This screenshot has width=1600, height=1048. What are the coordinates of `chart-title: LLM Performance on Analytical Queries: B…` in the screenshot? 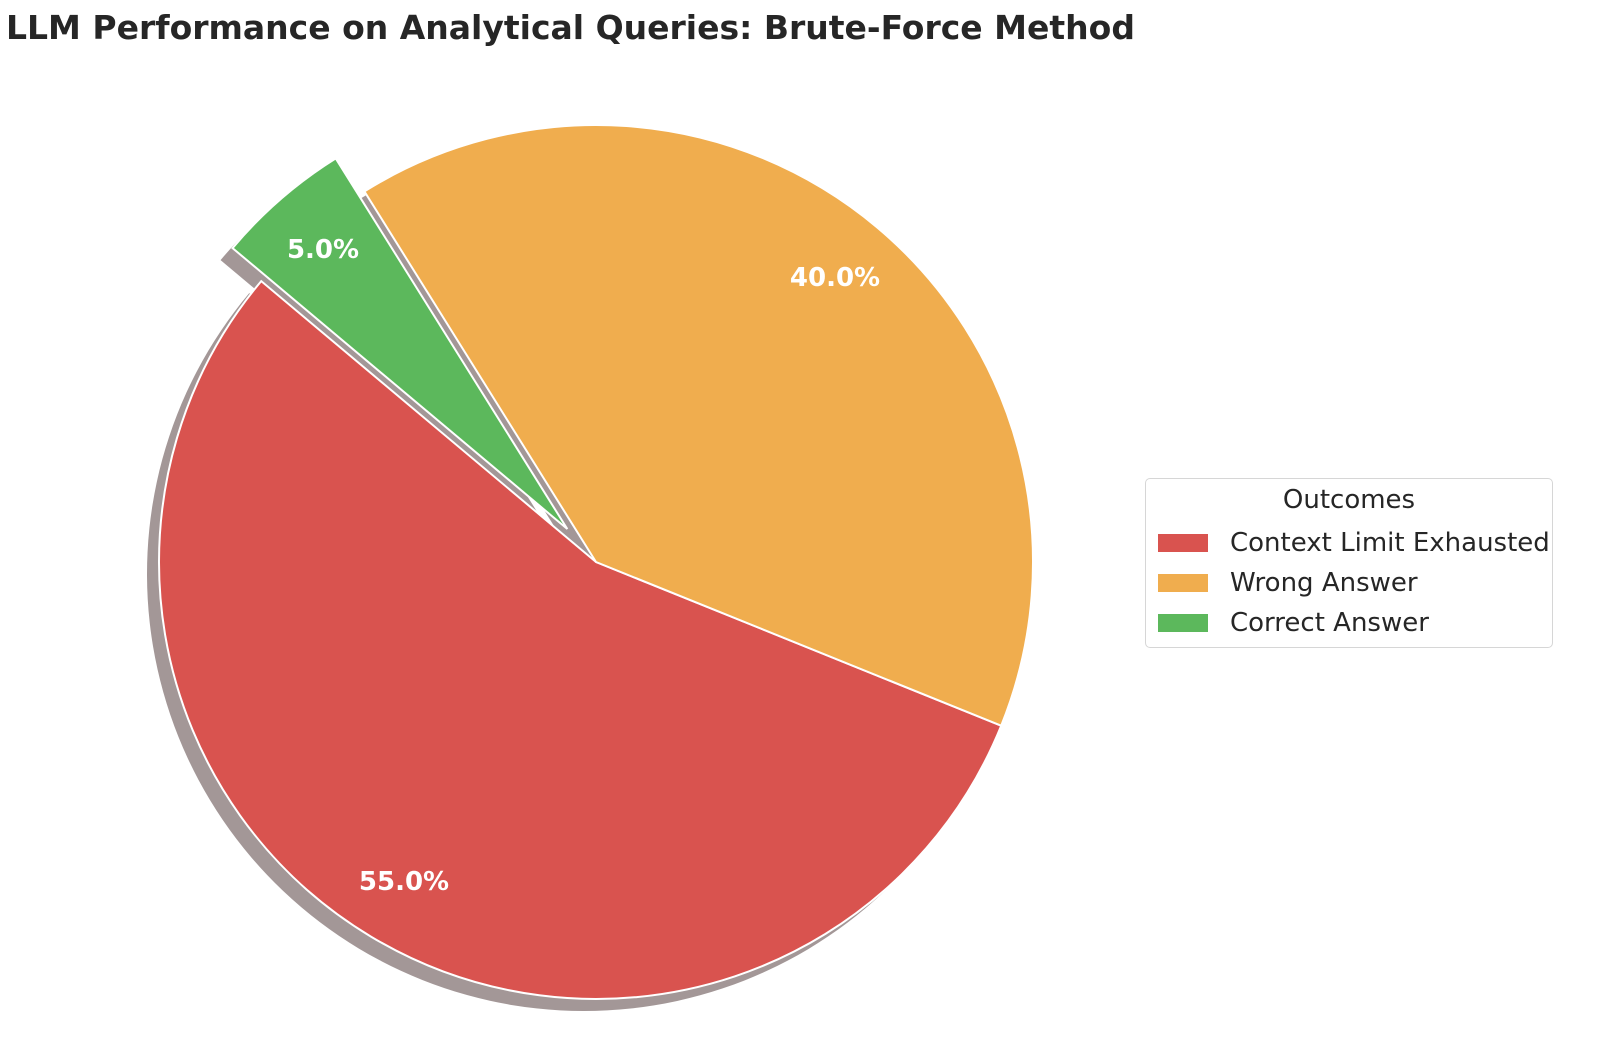 It's located at (570, 27).